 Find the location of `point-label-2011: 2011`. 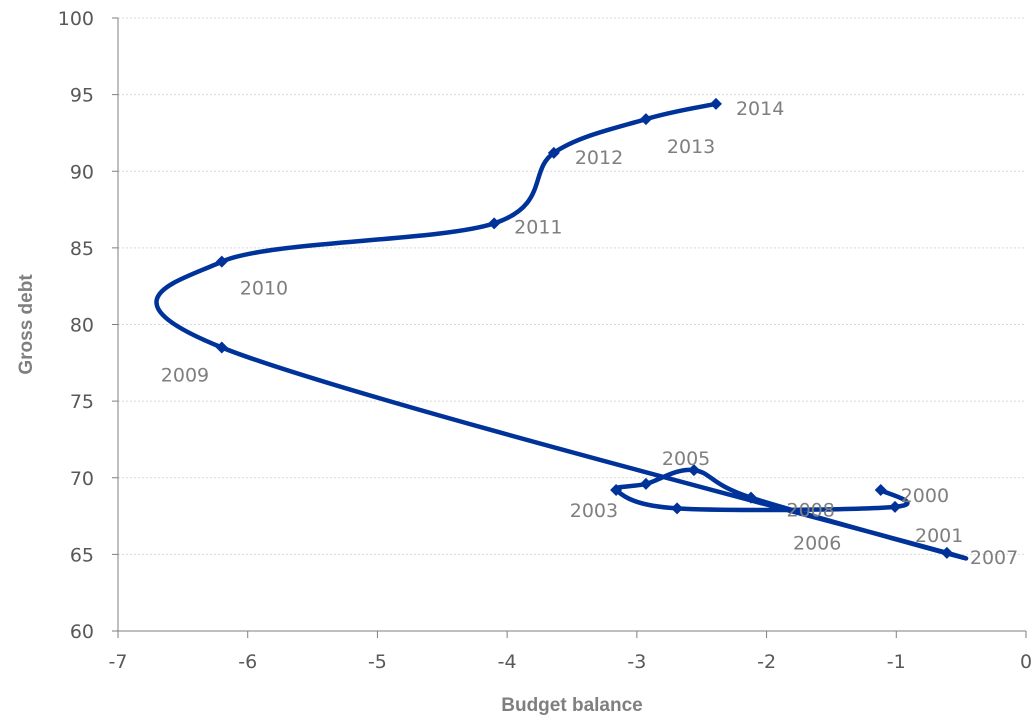

point-label-2011: 2011 is located at coordinates (538, 227).